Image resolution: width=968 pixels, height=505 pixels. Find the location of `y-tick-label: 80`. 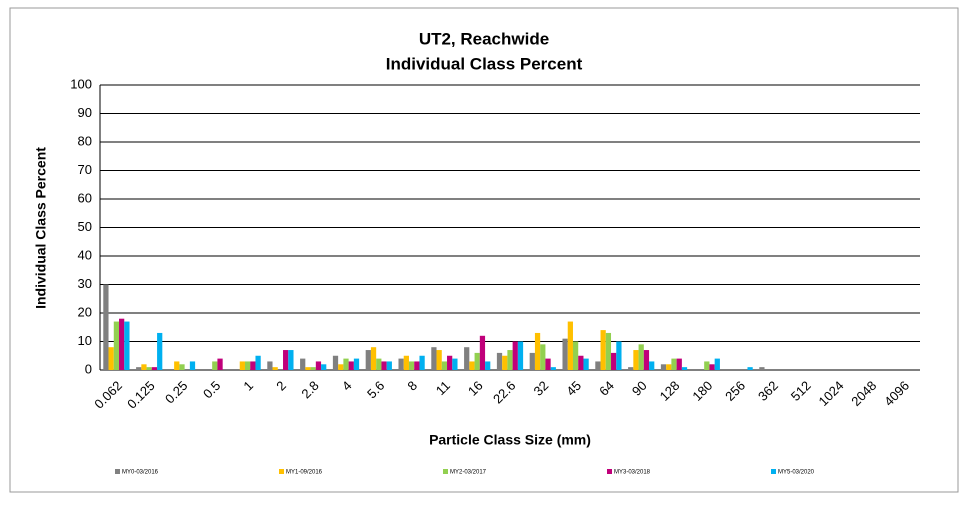

y-tick-label: 80 is located at coordinates (85, 140).